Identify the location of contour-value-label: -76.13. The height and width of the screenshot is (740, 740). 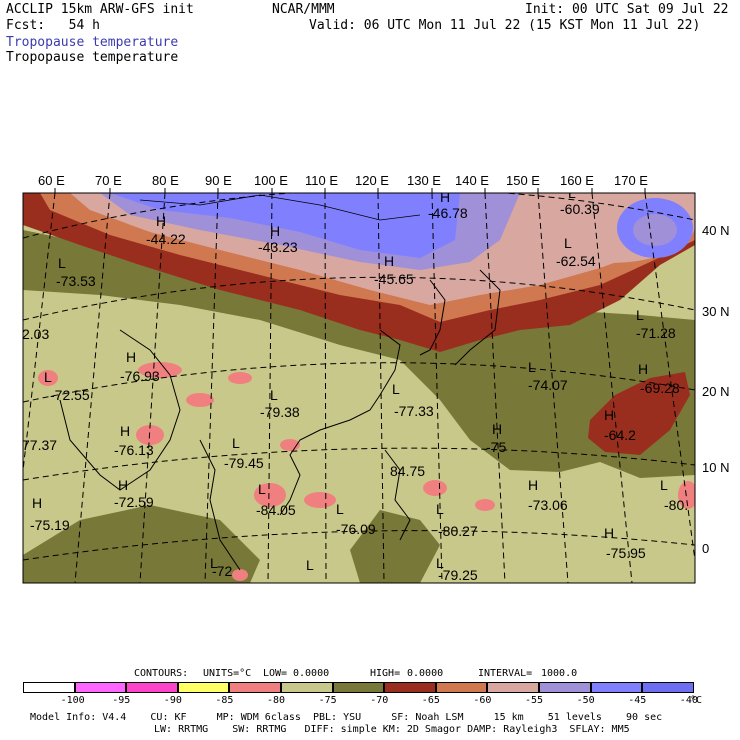
(134, 450).